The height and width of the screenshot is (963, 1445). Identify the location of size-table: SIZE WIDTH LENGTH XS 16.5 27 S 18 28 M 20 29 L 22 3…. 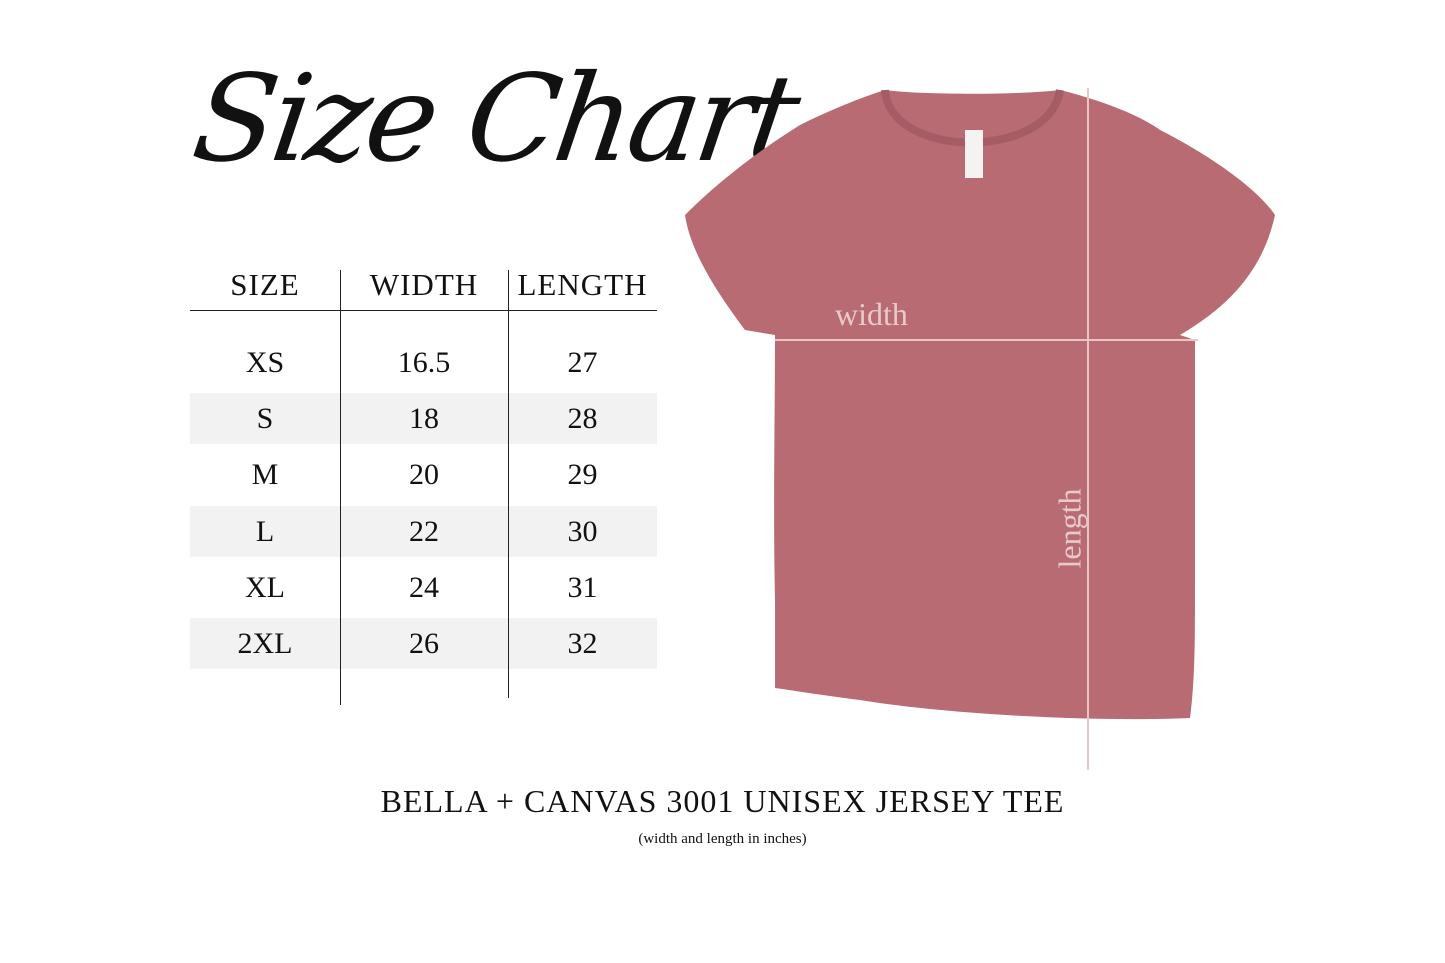
(423, 485).